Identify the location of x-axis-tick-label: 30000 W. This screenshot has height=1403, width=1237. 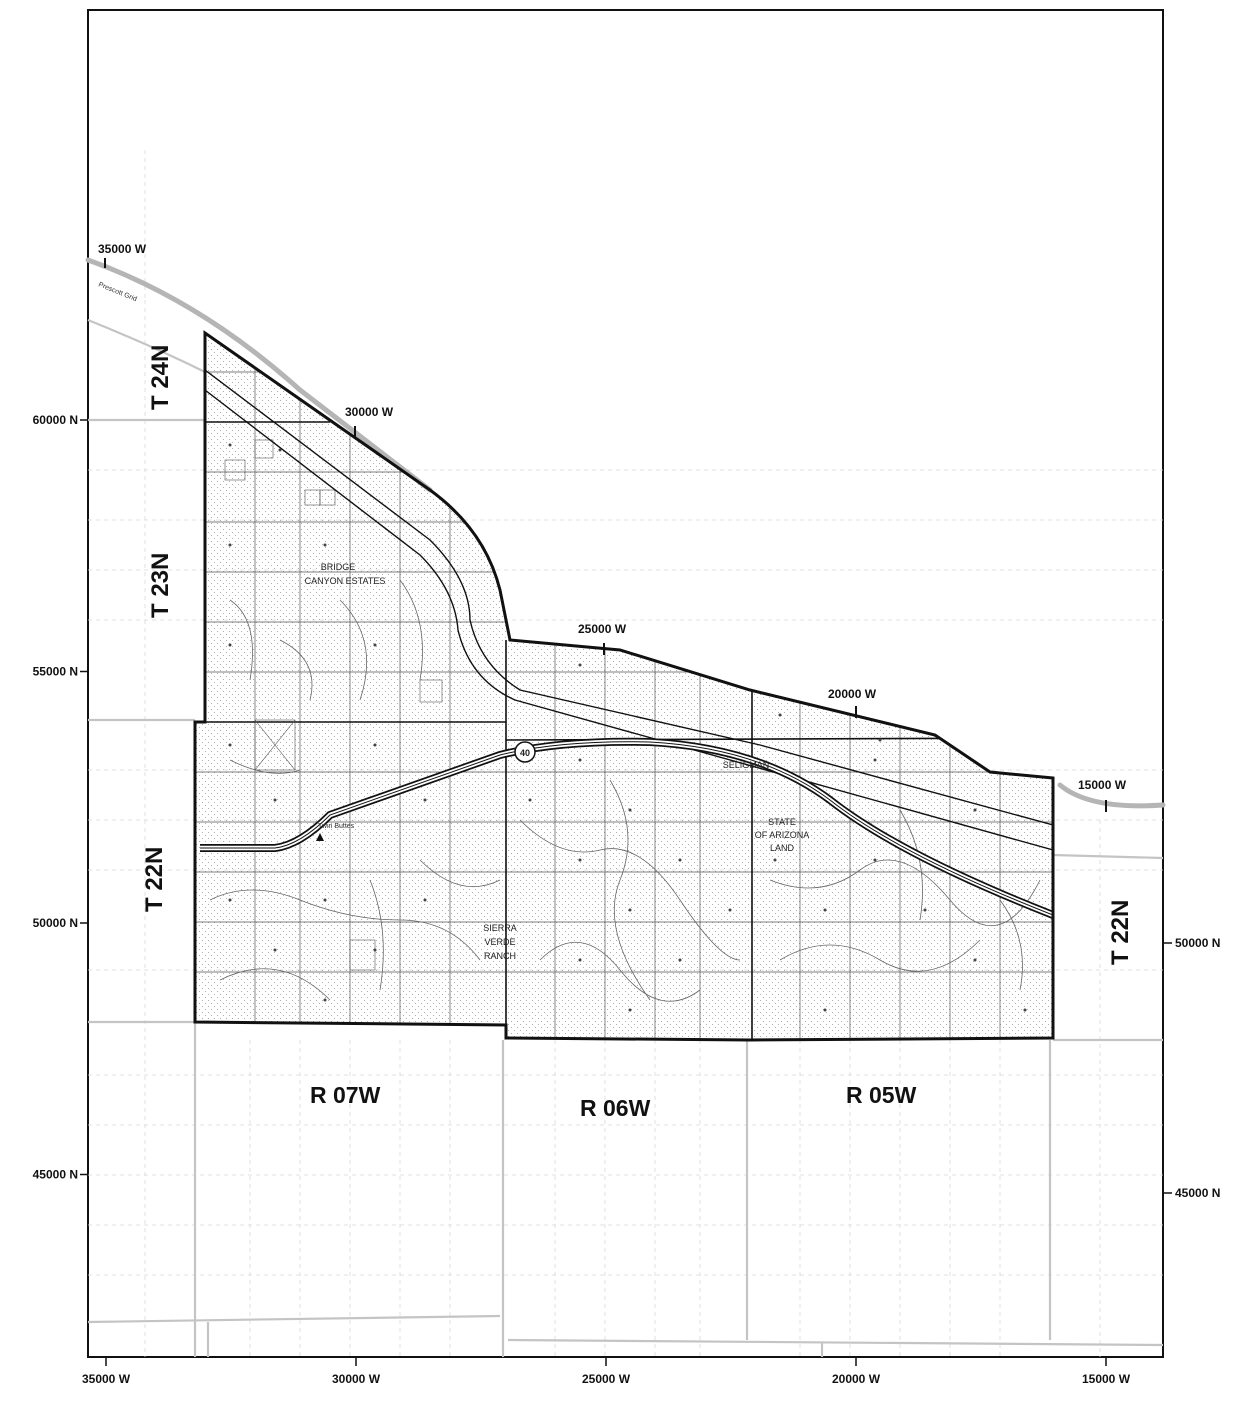
(356, 1379).